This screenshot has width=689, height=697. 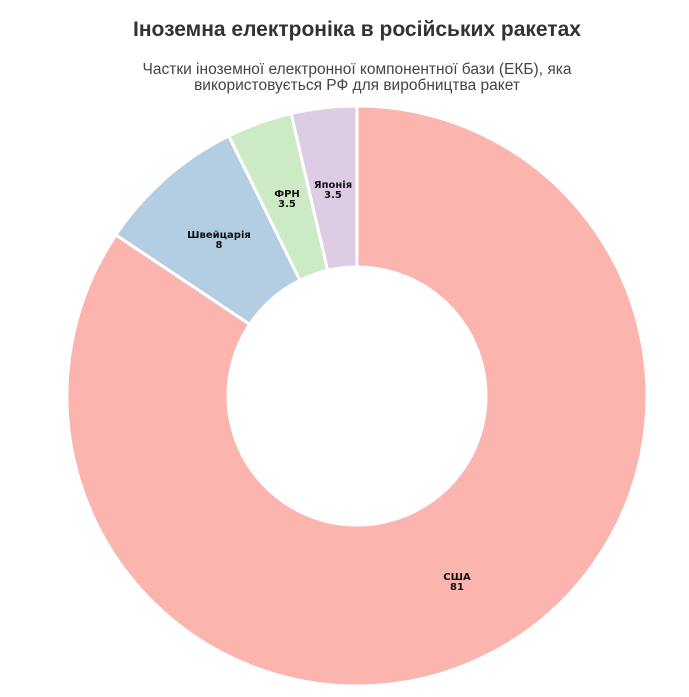 I want to click on slice-label-name: Японія, so click(x=333, y=185).